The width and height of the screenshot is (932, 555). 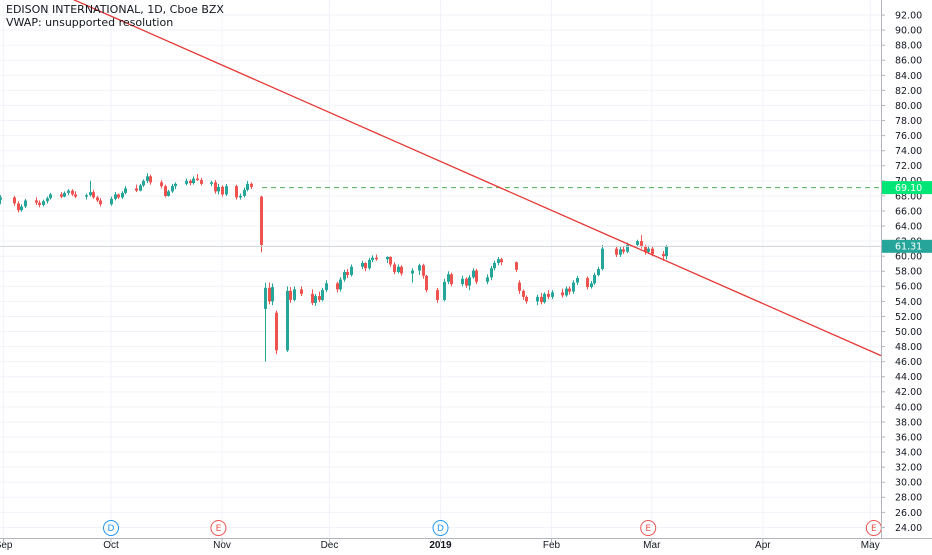 What do you see at coordinates (90, 22) in the screenshot?
I see `vwap-indicator-label: VWAP: unsupported resolution` at bounding box center [90, 22].